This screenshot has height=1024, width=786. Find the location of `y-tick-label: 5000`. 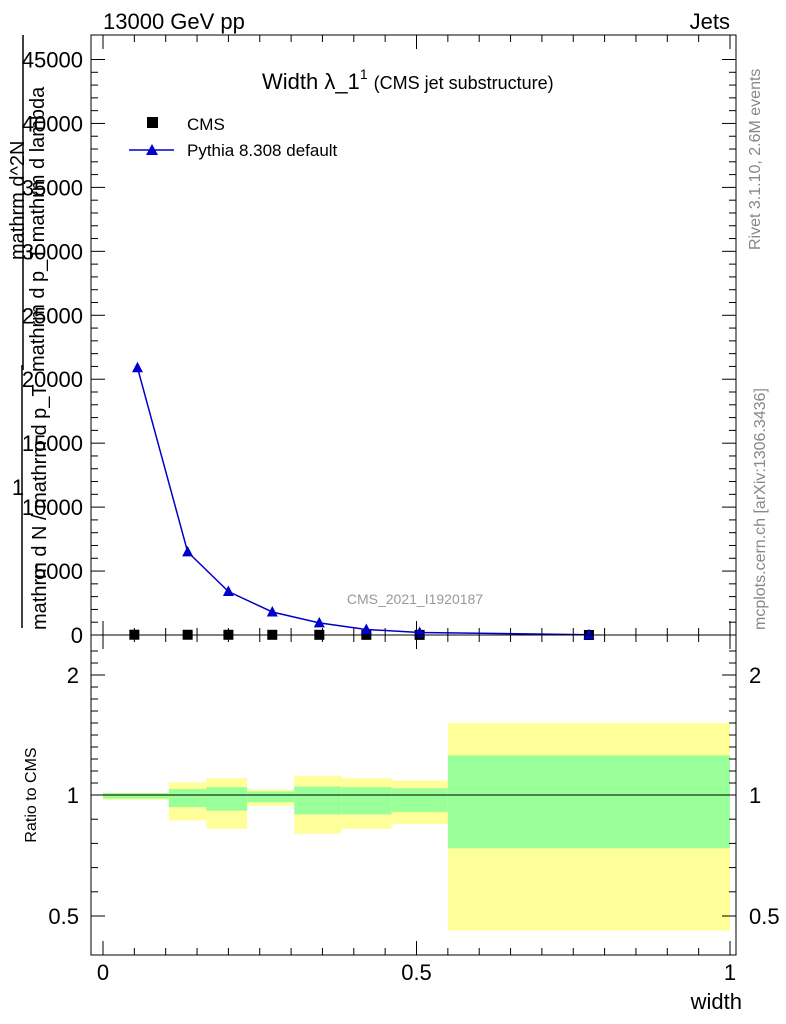

y-tick-label: 5000 is located at coordinates (58, 571).